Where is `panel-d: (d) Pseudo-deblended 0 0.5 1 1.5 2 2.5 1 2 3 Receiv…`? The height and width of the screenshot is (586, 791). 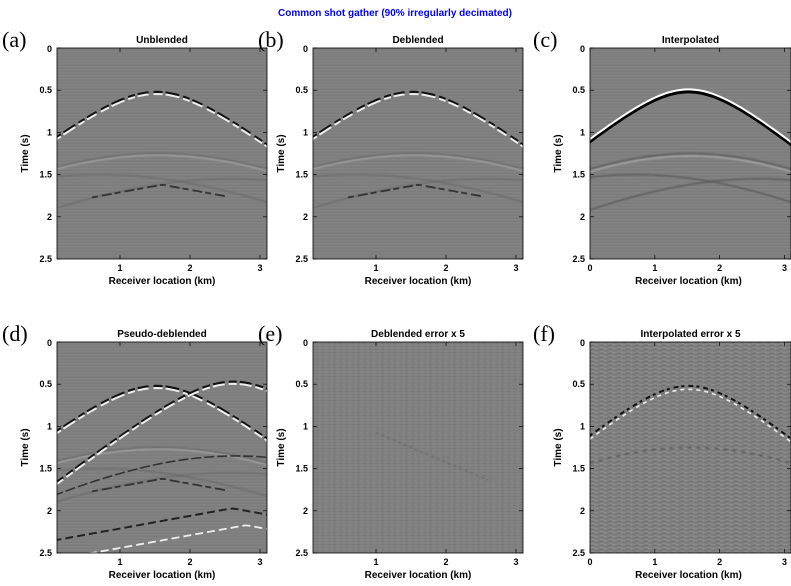
panel-d: (d) Pseudo-deblended 0 0.5 1 1.5 2 2.5 1 2 3 Receiv… is located at coordinates (135, 451).